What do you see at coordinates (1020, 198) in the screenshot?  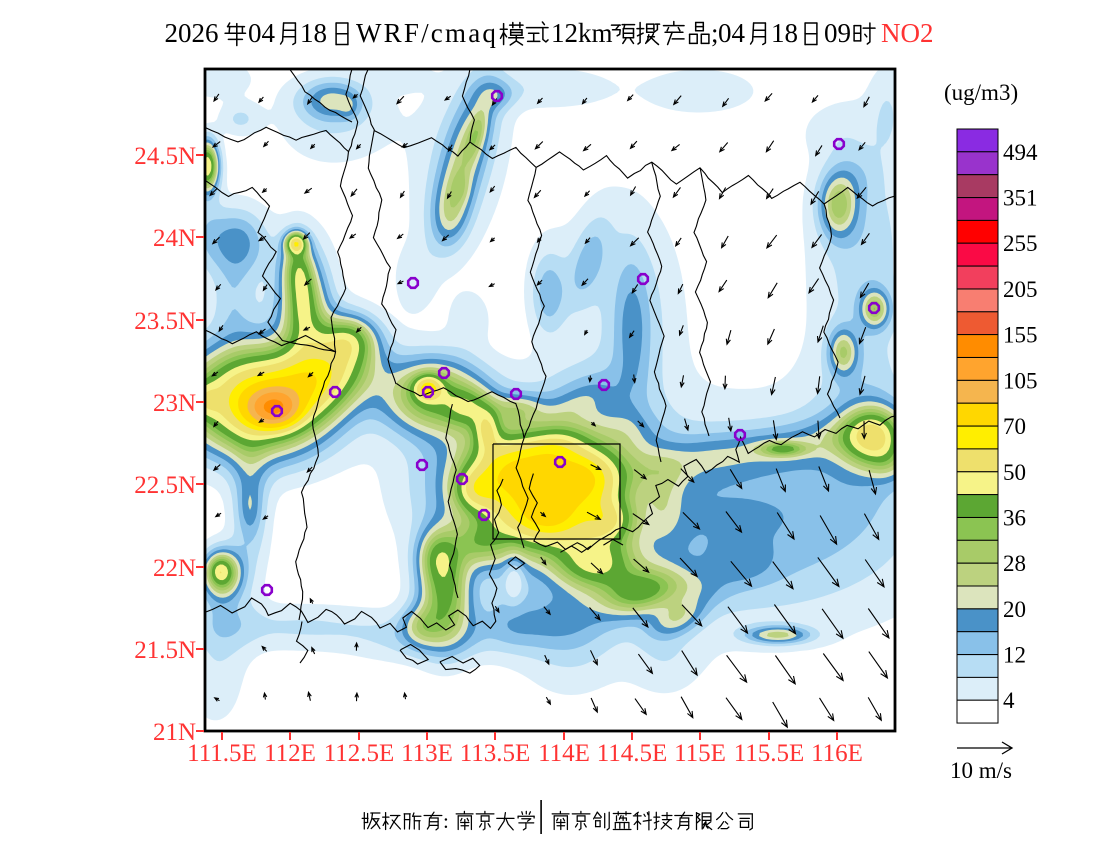 I see `svg-text: 351` at bounding box center [1020, 198].